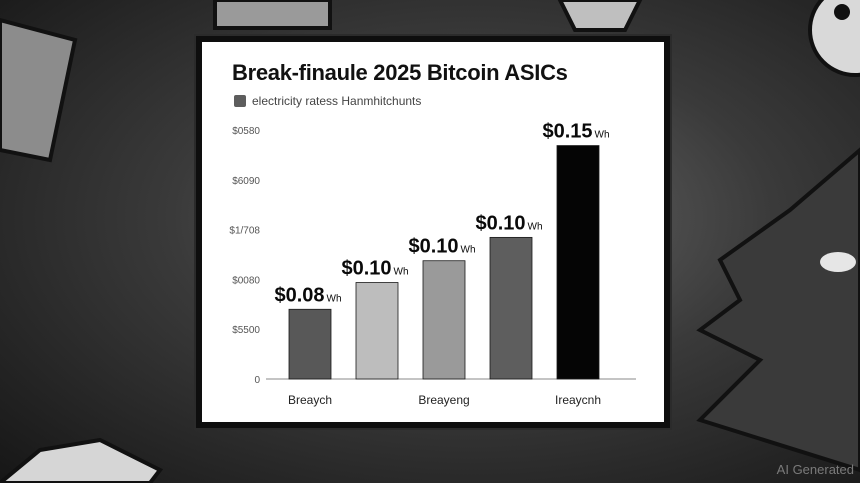  What do you see at coordinates (778, 310) in the screenshot?
I see `background-arrow-right` at bounding box center [778, 310].